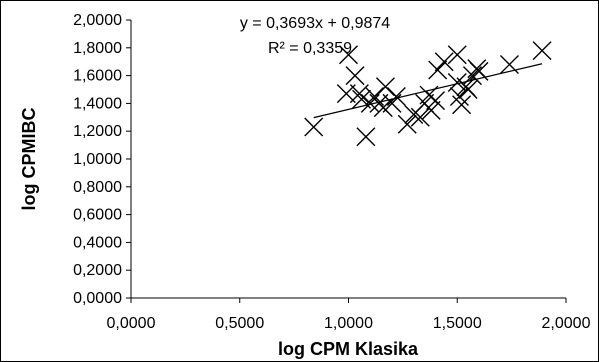 This screenshot has height=362, width=599. I want to click on y-tick-label: 0,0000, so click(97, 298).